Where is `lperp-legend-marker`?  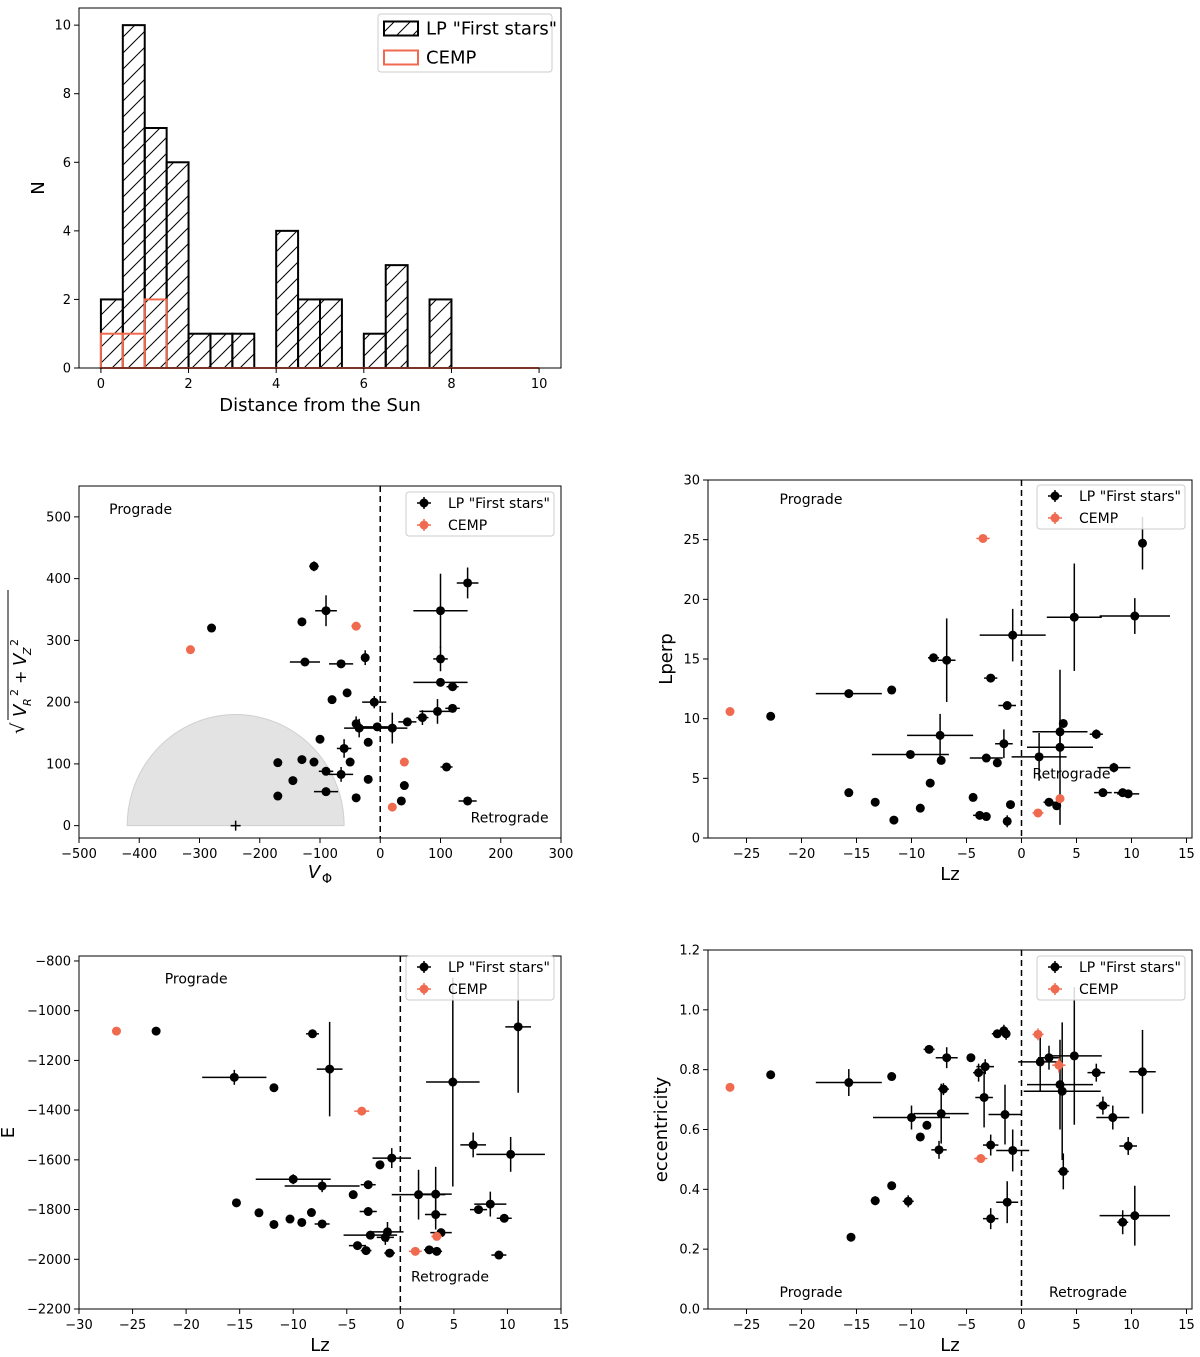 lperp-legend-marker is located at coordinates (1055, 518).